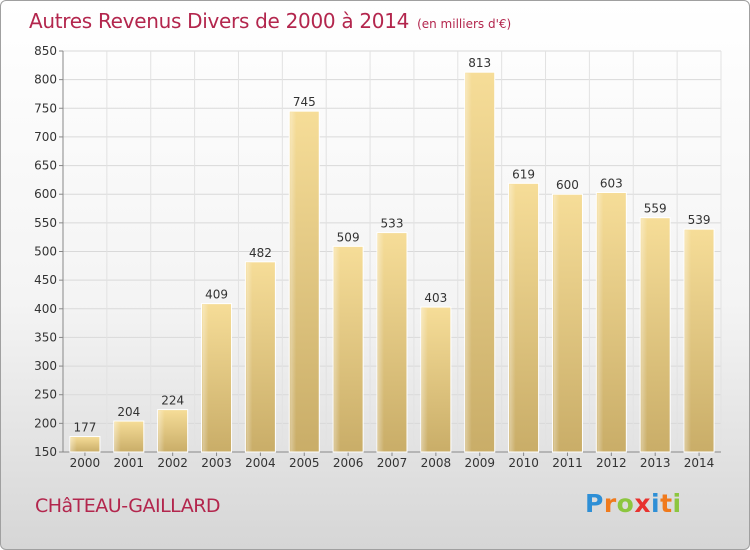  What do you see at coordinates (699, 220) in the screenshot?
I see `value-label: 539` at bounding box center [699, 220].